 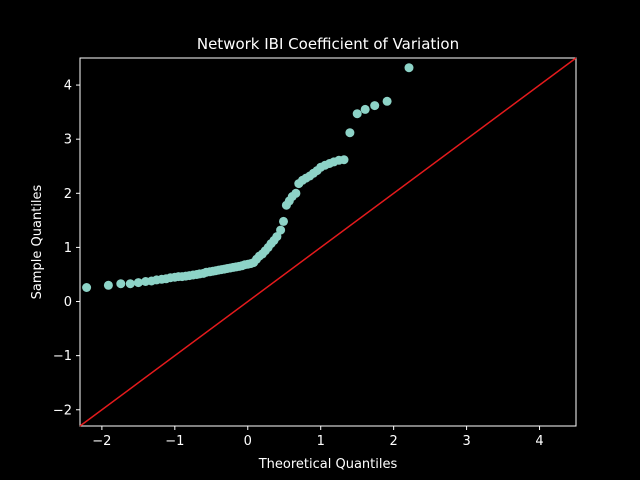 I want to click on x-tick-label: −1, so click(x=174, y=441).